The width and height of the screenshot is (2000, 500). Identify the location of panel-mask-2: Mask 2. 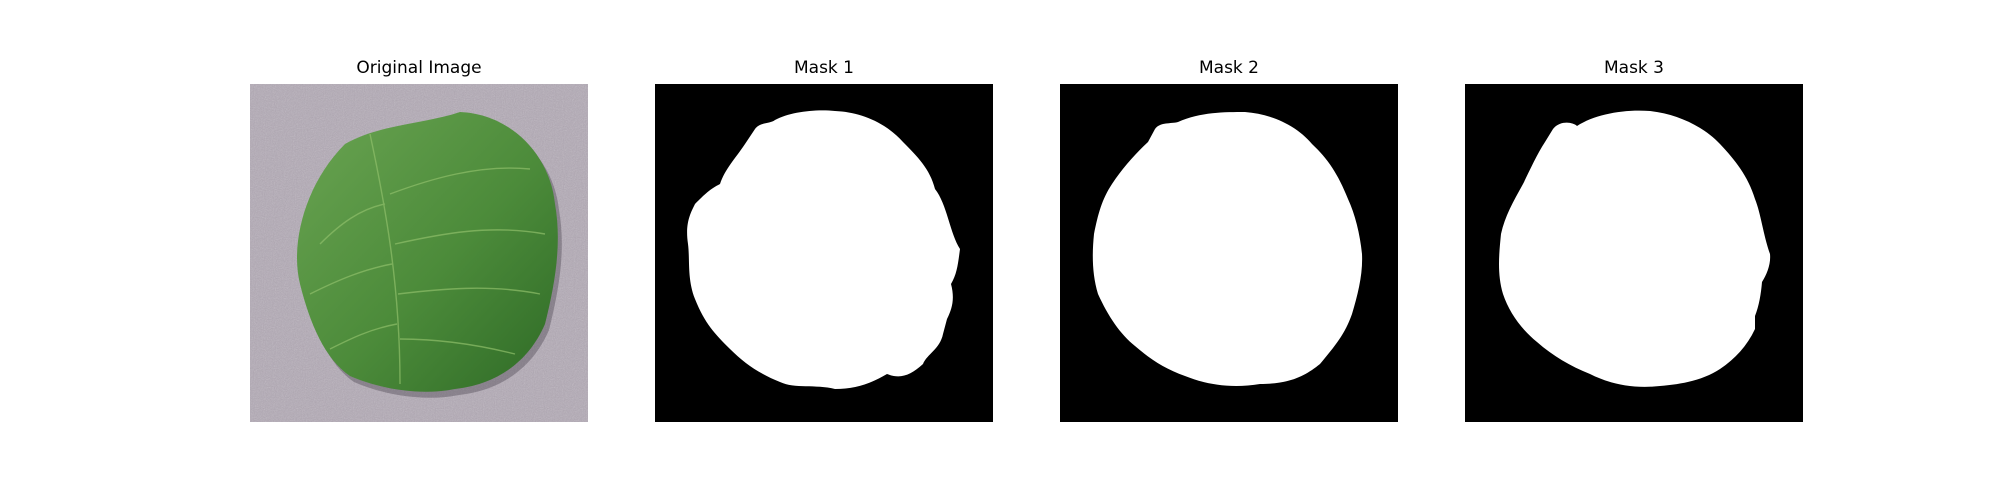
(1229, 240).